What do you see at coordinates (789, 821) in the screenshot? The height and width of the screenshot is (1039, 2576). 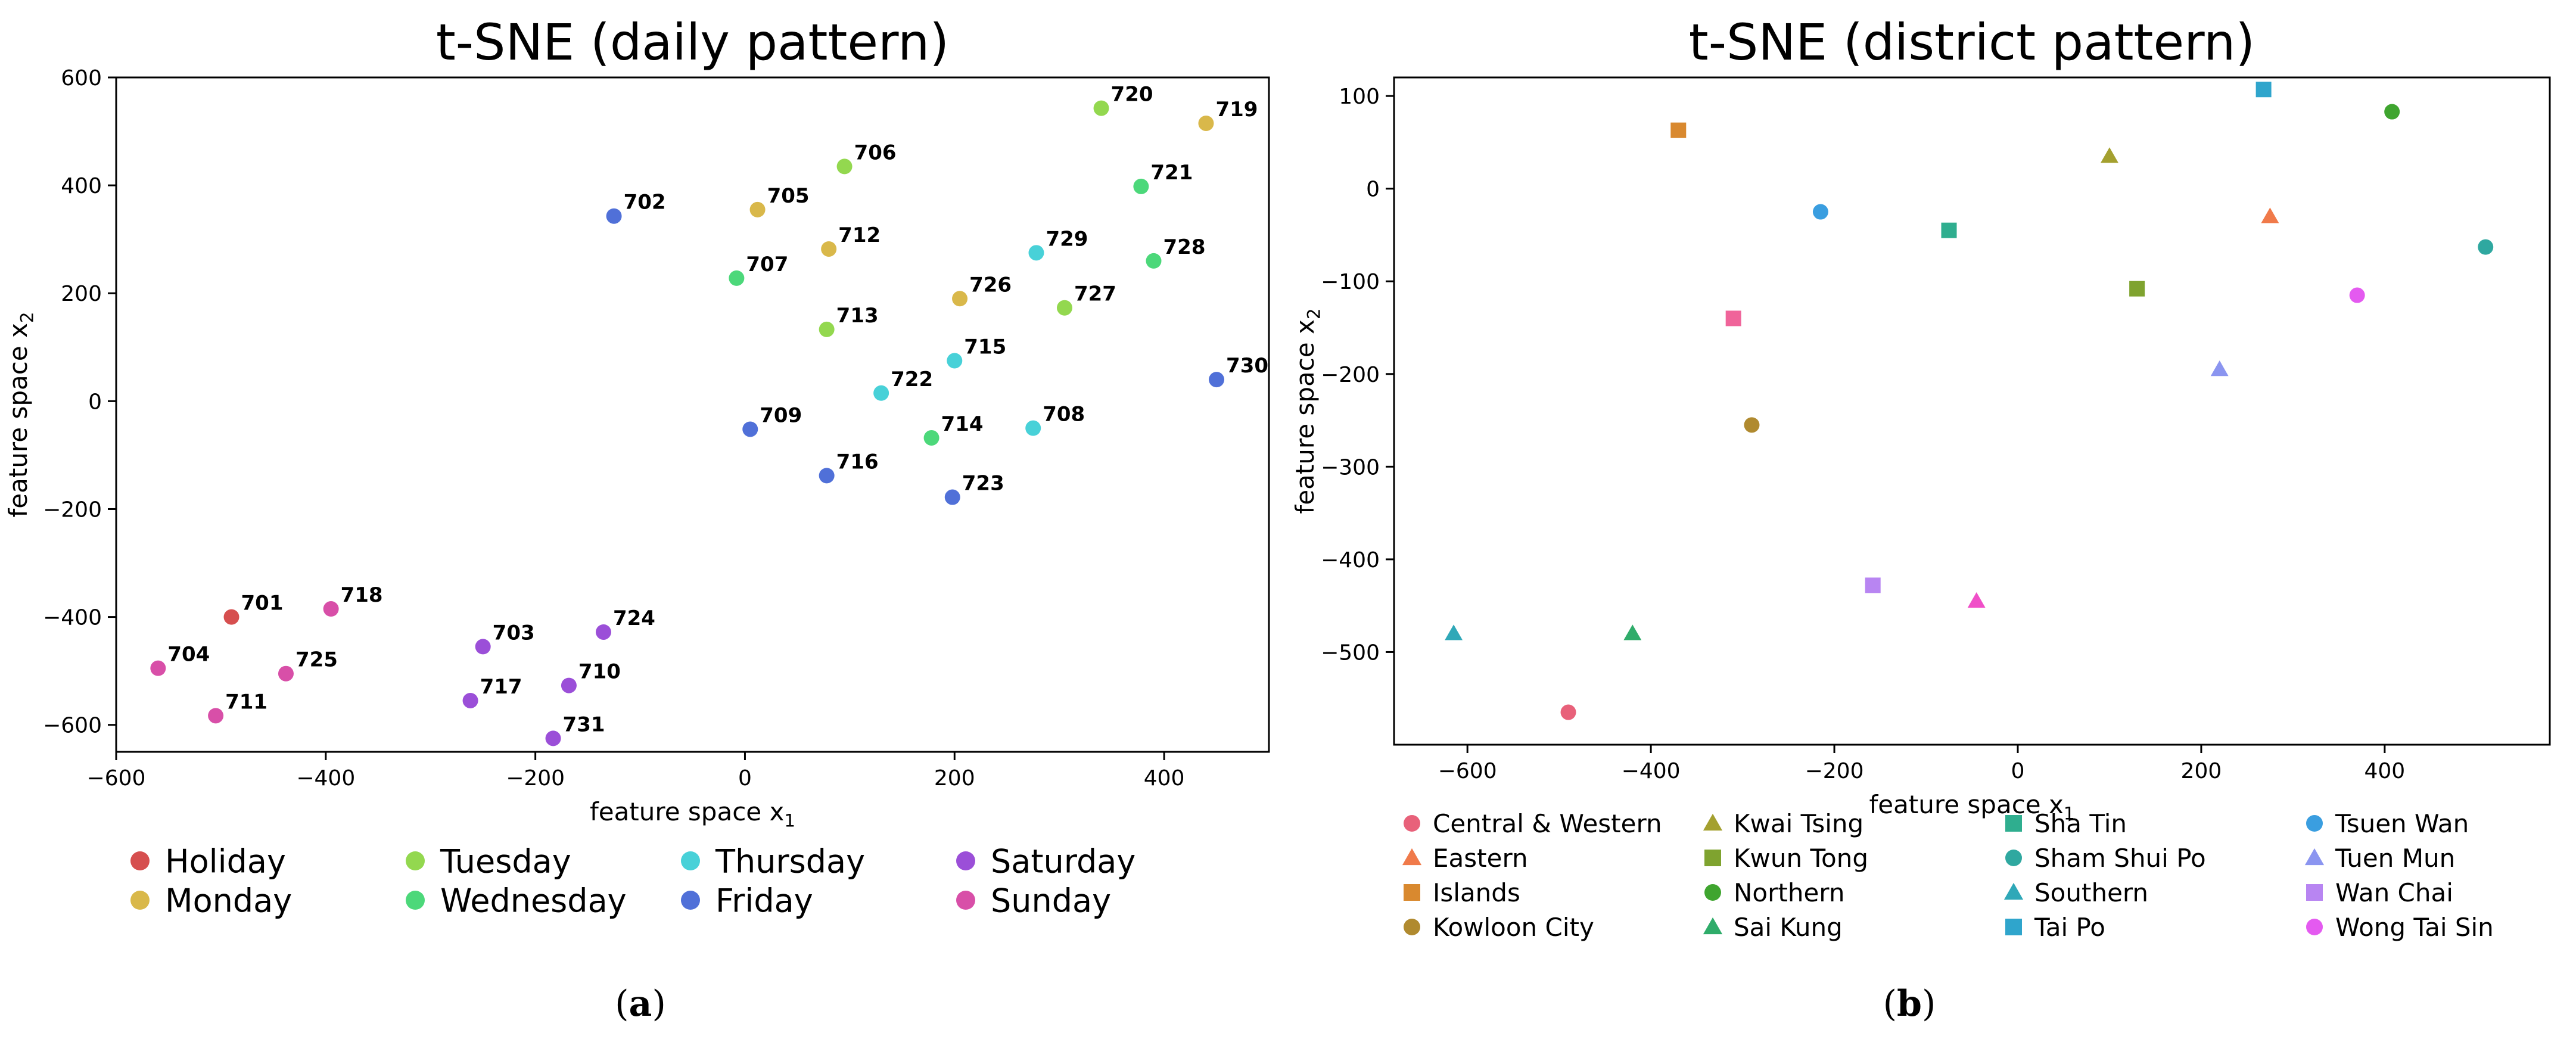 I see `x-axis-label-sub: 1` at bounding box center [789, 821].